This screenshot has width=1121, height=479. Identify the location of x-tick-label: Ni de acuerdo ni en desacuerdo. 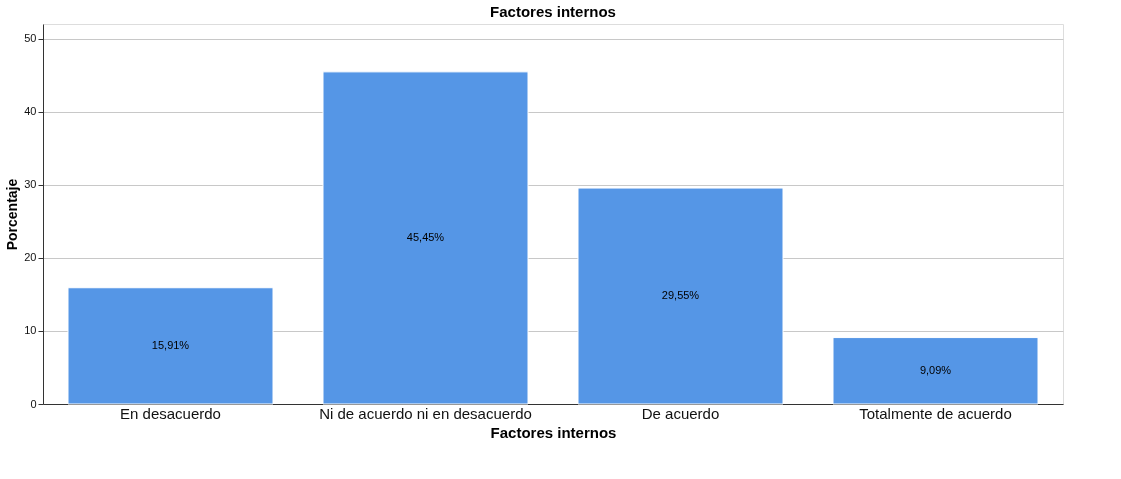
(425, 413).